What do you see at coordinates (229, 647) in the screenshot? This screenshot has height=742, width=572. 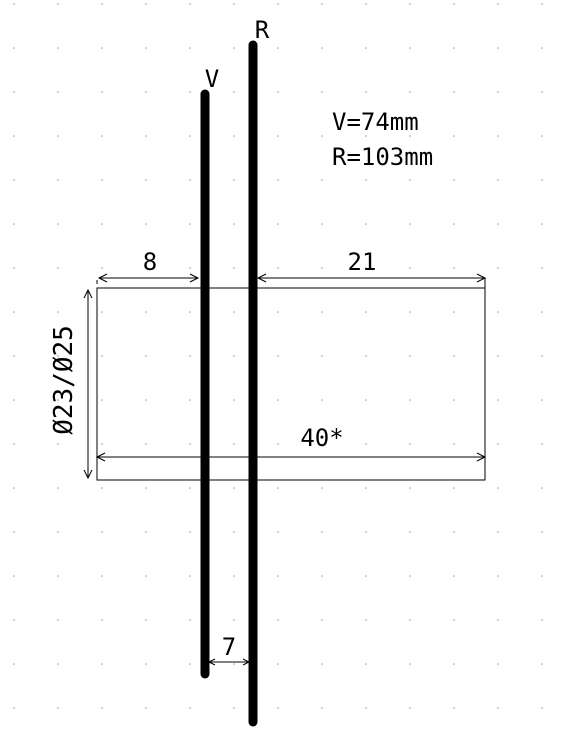 I see `dimension-rod-spacing-label: 7` at bounding box center [229, 647].